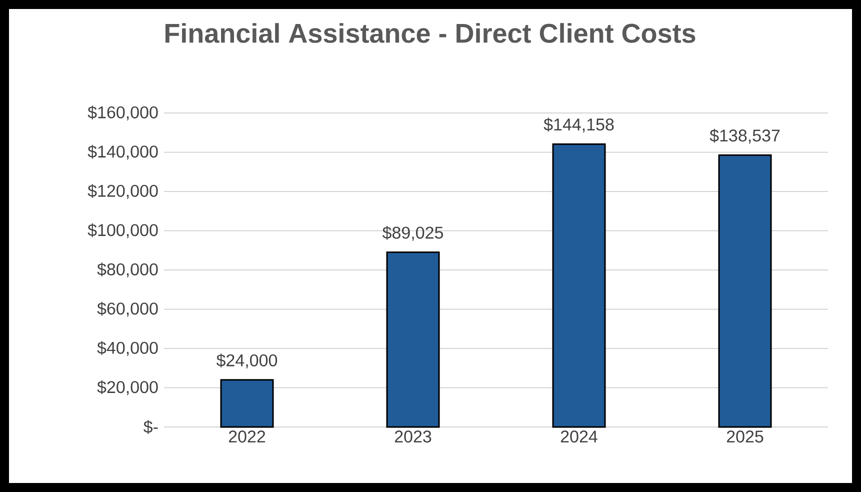 The image size is (861, 492). I want to click on data-label: $144,158, so click(579, 125).